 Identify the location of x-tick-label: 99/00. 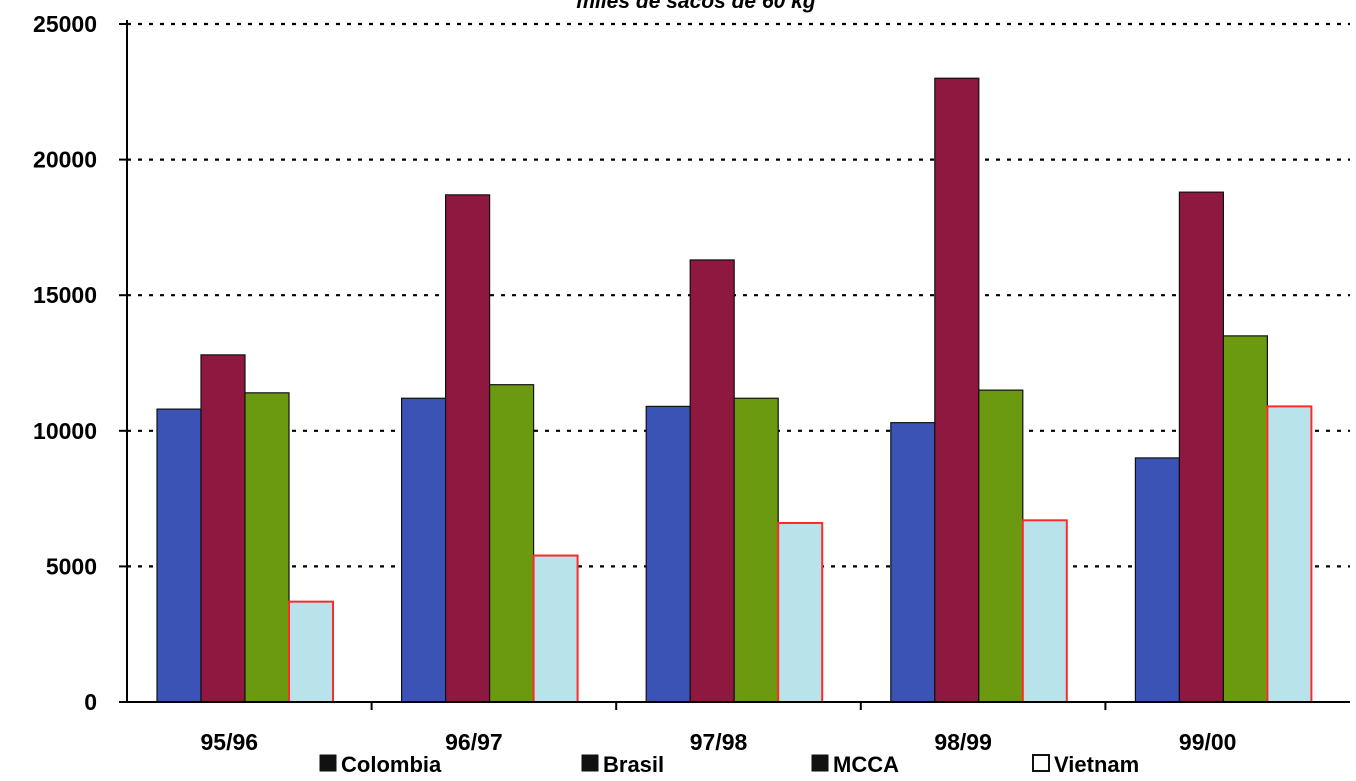
(1208, 742).